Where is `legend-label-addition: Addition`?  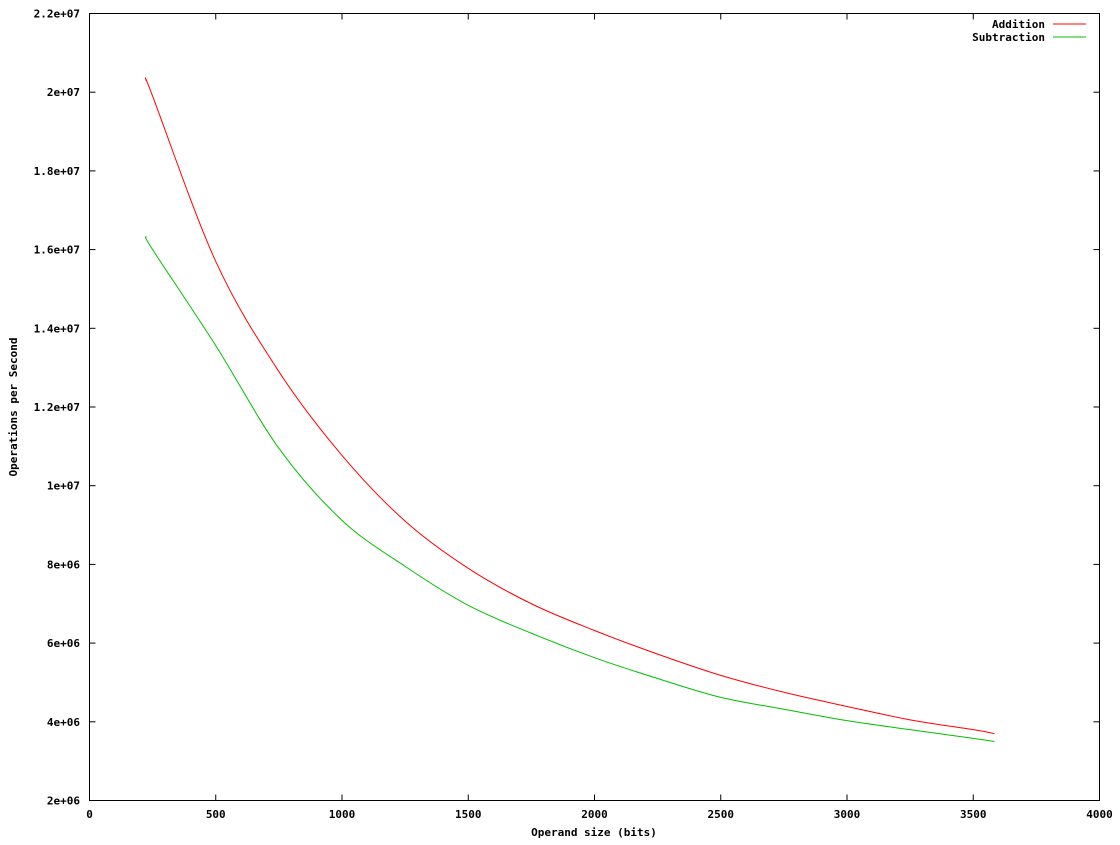 legend-label-addition: Addition is located at coordinates (1018, 24).